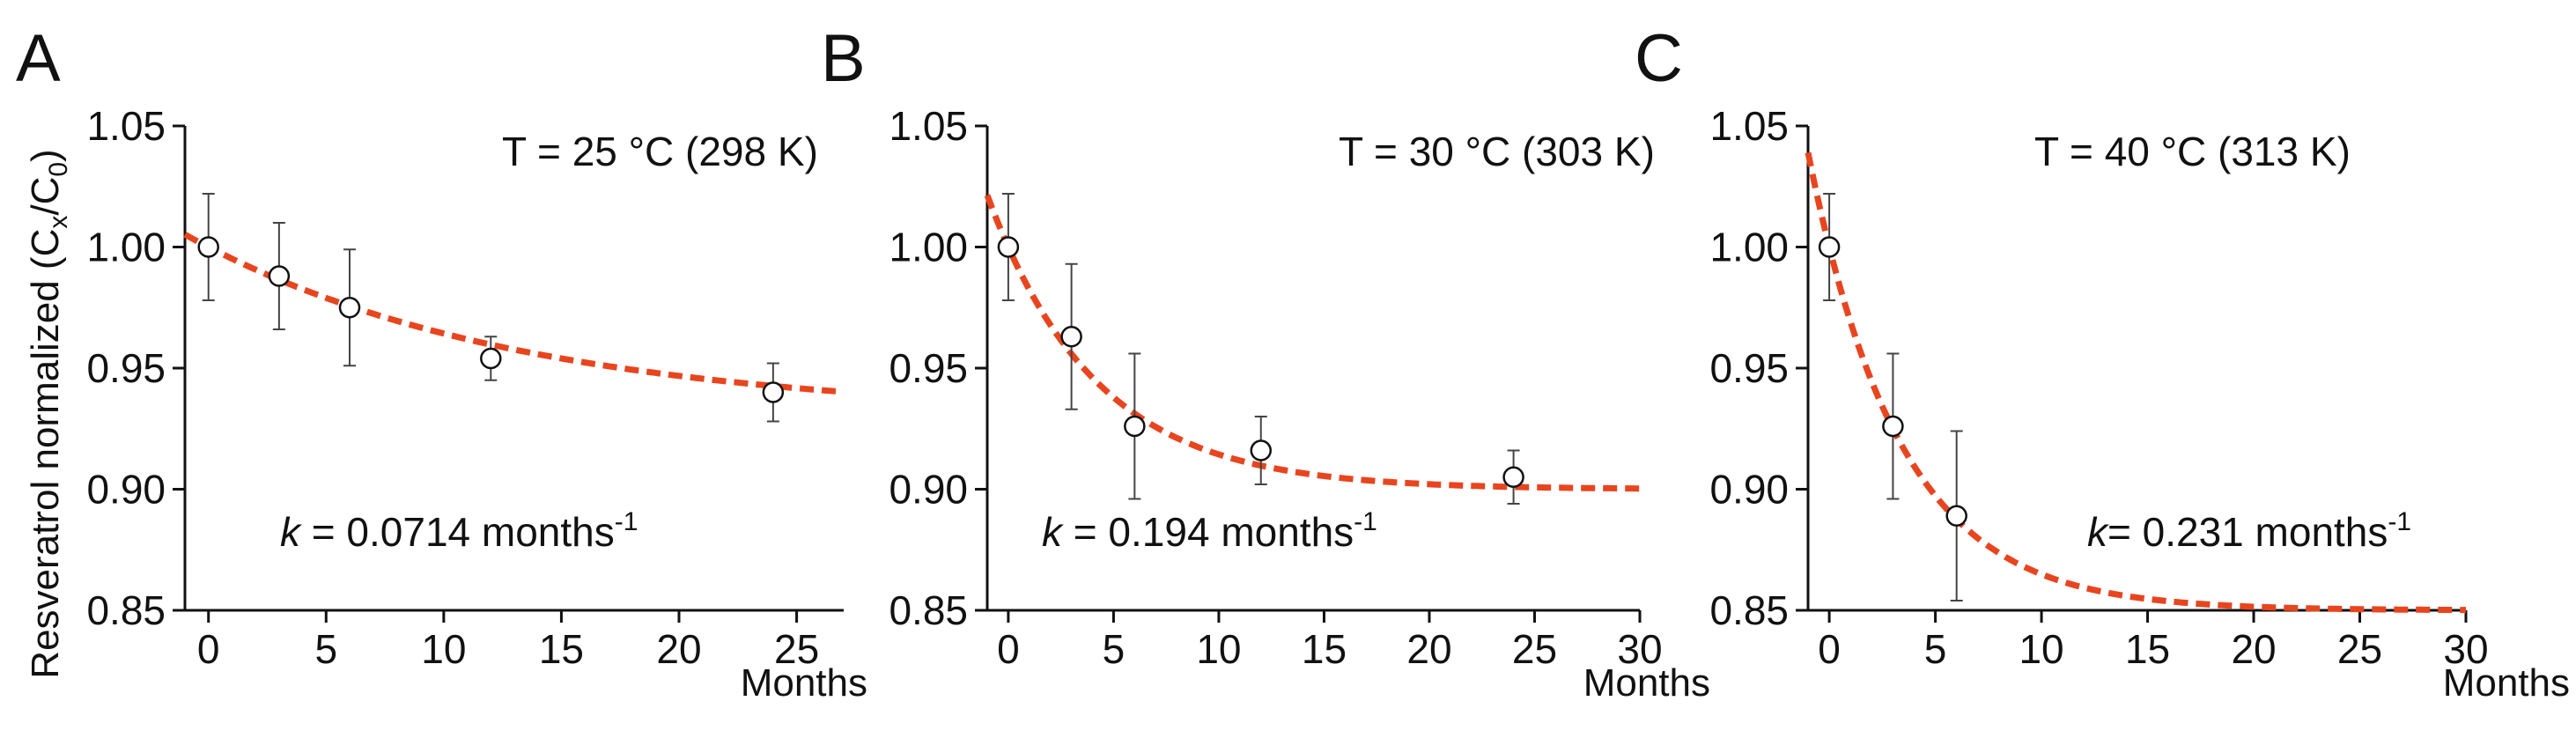 Image resolution: width=2576 pixels, height=738 pixels. Describe the element at coordinates (660, 151) in the screenshot. I see `panel-title: T = 25 °C (298 K)` at that location.